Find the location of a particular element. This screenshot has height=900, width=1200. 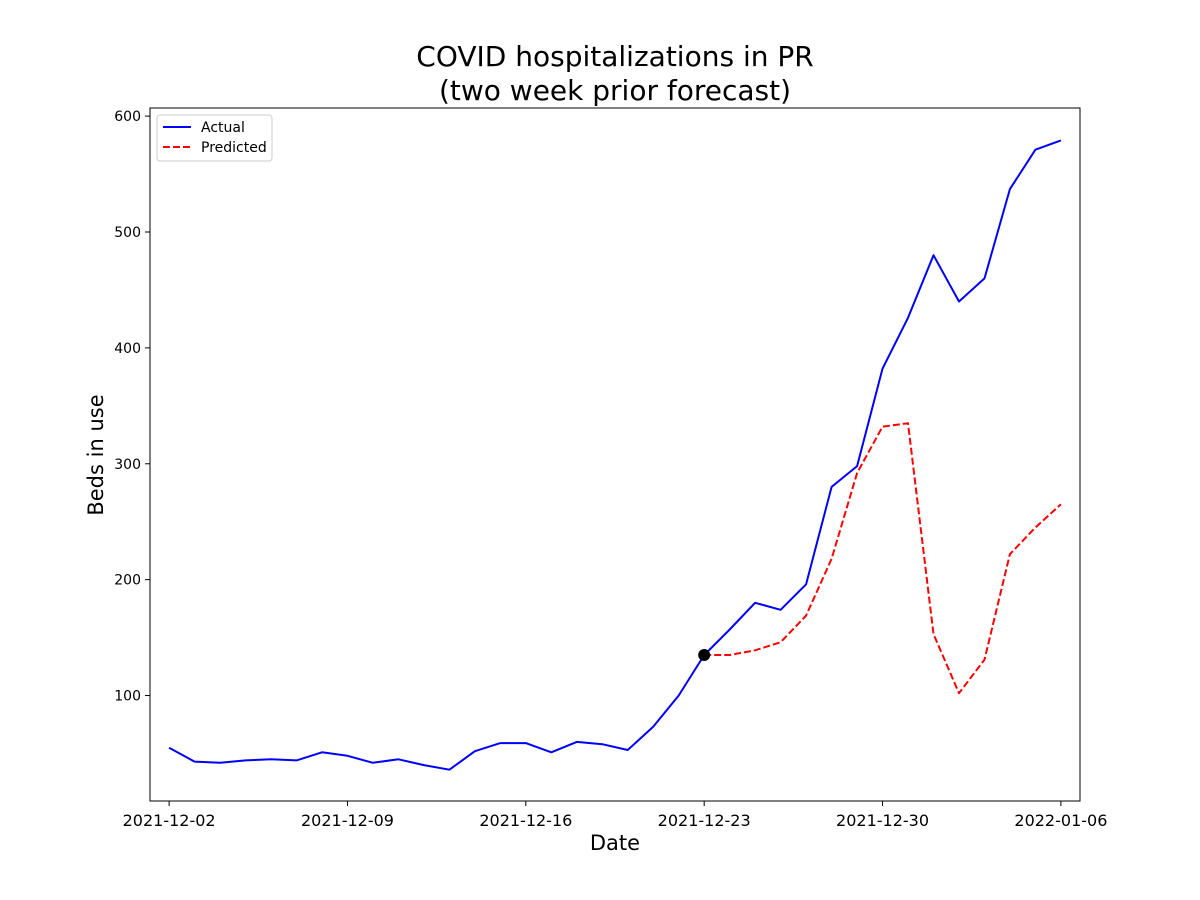

legend: Actual Predicted is located at coordinates (214, 138).